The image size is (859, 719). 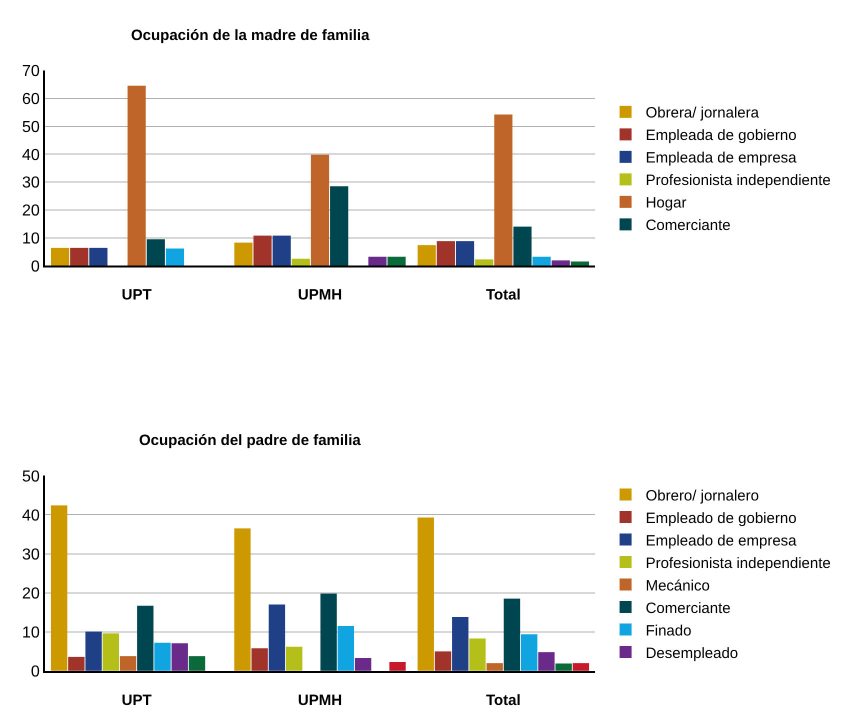 I want to click on y-tick-label: 60, so click(x=31, y=99).